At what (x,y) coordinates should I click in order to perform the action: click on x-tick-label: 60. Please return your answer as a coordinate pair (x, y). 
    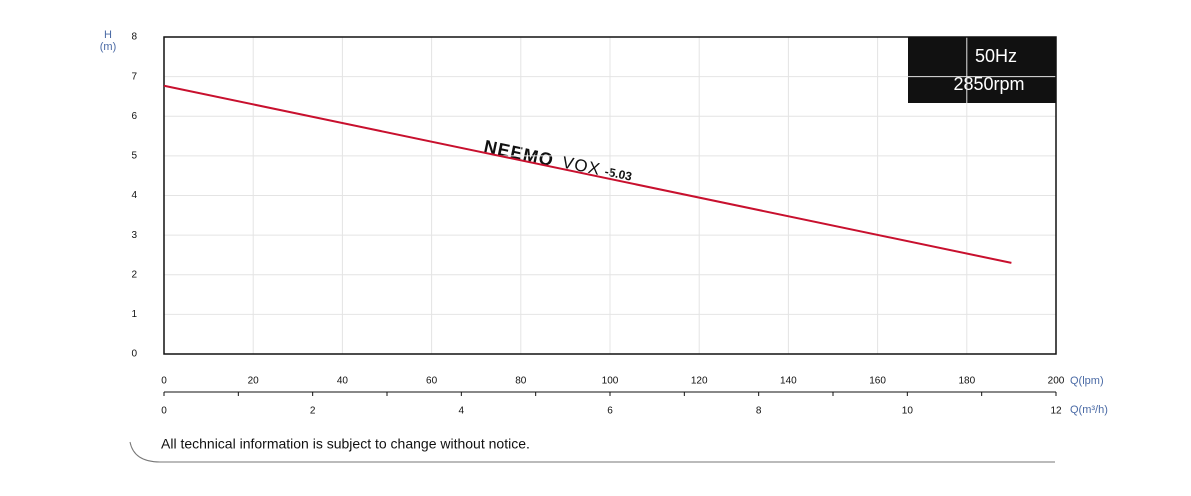
    Looking at the image, I should click on (432, 381).